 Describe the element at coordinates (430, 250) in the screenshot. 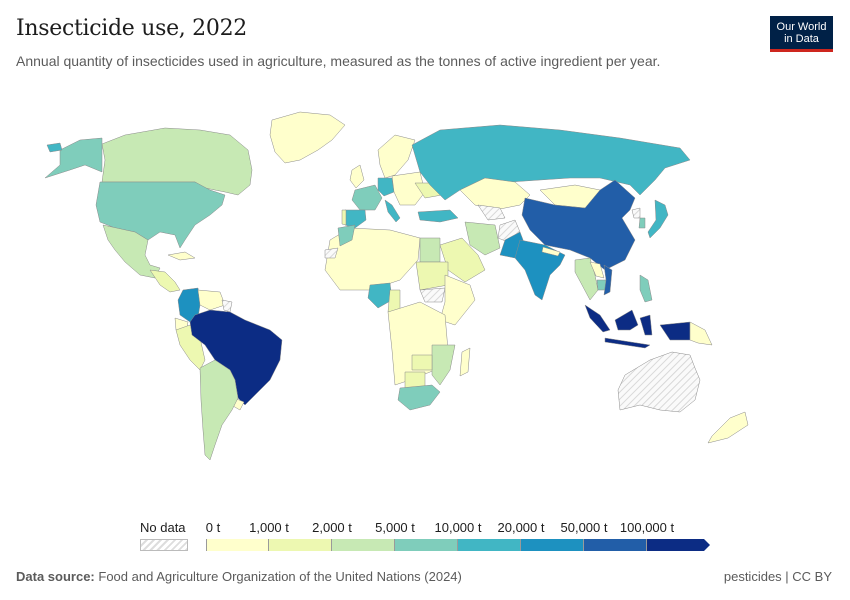

I see `country-egypt` at that location.